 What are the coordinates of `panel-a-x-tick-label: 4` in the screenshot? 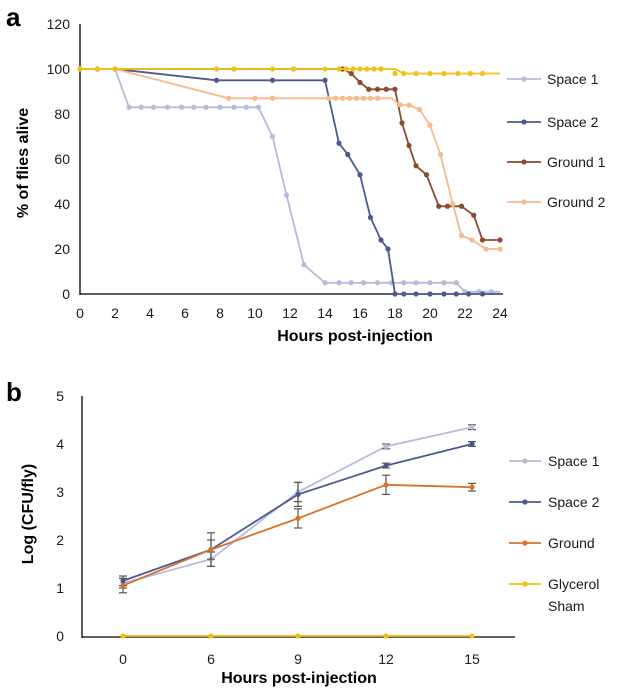 It's located at (150, 313).